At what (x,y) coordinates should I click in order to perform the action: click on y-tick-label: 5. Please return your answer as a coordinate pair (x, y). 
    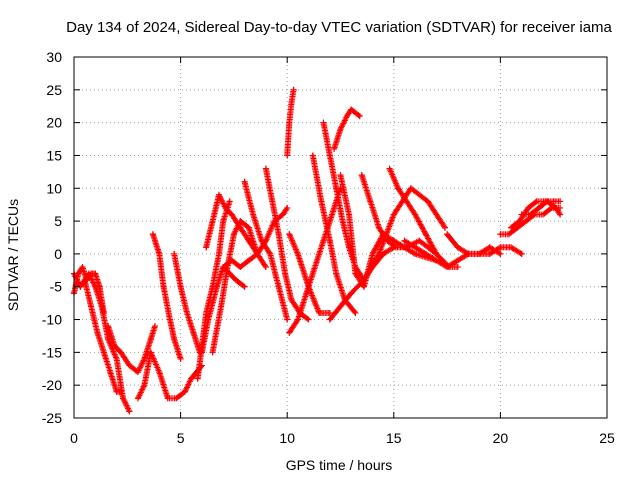
    Looking at the image, I should click on (58, 221).